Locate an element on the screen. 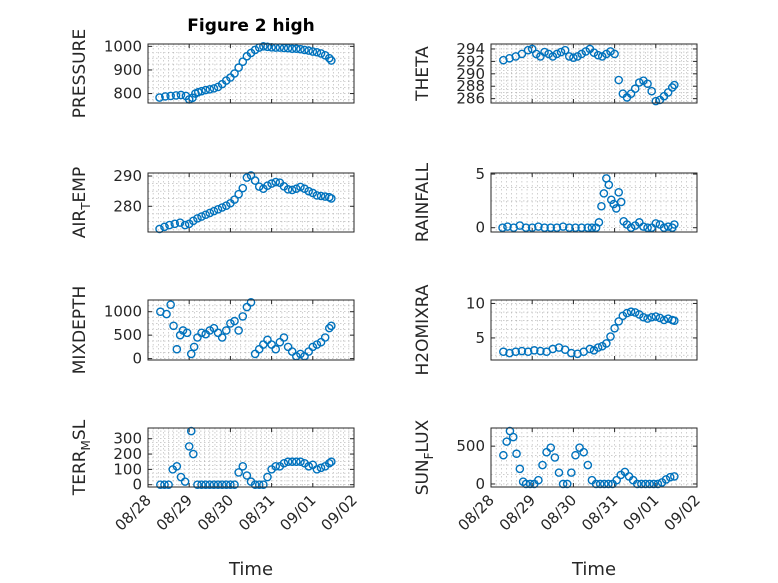 The width and height of the screenshot is (778, 583). x-axis-label-left: Time is located at coordinates (250, 569).